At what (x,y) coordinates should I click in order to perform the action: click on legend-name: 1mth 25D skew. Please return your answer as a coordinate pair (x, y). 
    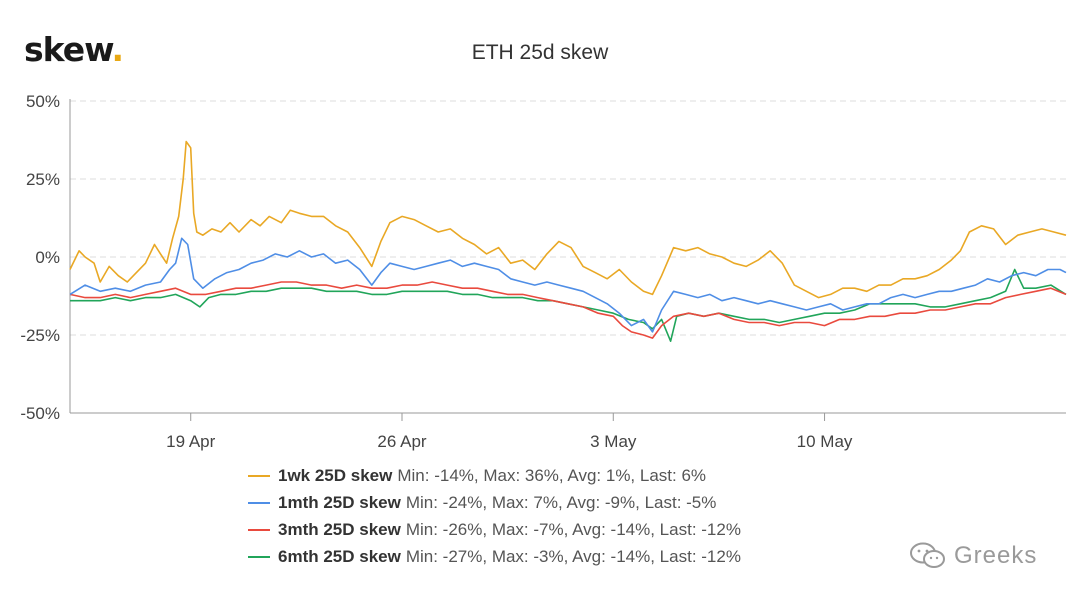
    Looking at the image, I should click on (339, 502).